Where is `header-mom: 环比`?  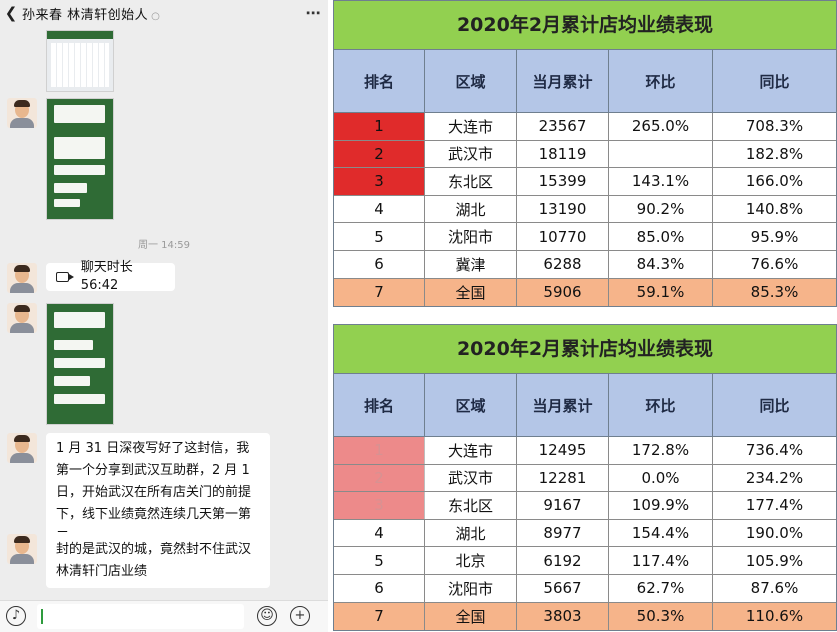 header-mom: 环比 is located at coordinates (661, 81).